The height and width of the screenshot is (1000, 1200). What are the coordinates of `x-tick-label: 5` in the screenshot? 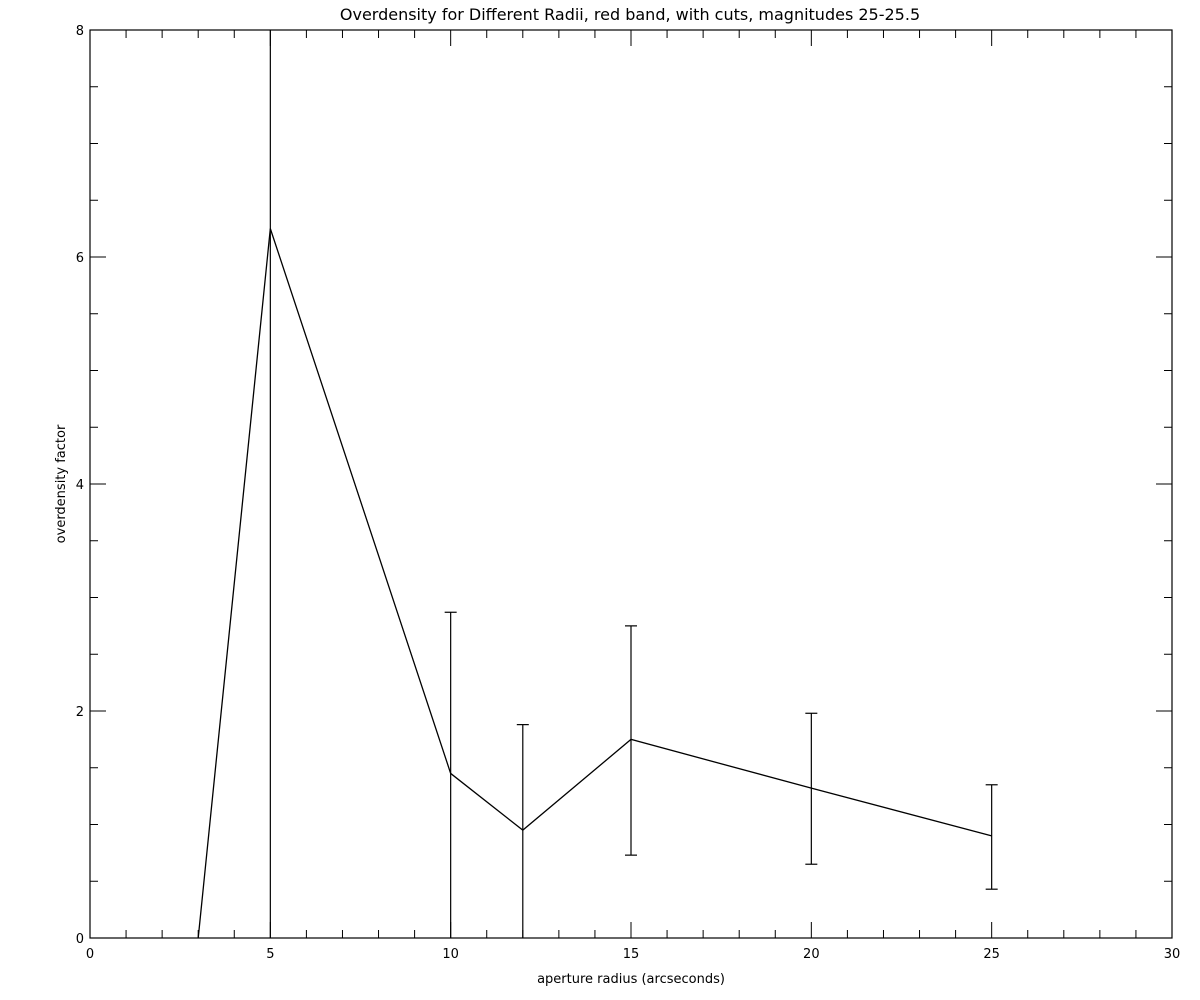 It's located at (270, 954).